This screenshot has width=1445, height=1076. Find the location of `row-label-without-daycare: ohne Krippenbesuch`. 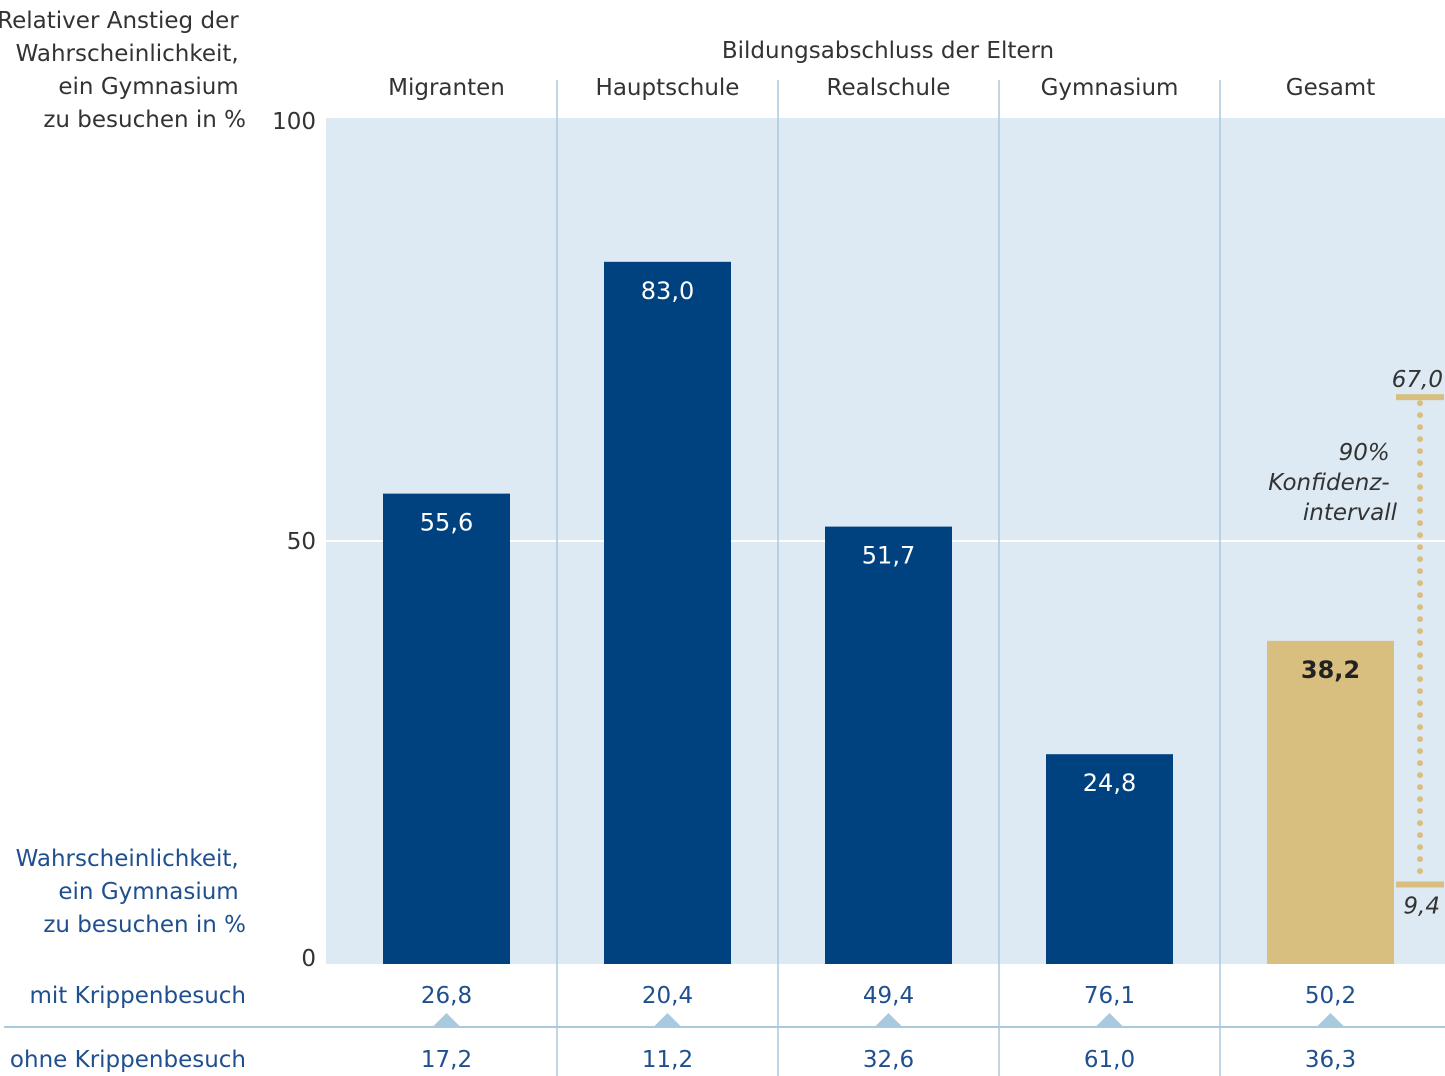

row-label-without-daycare: ohne Krippenbesuch is located at coordinates (128, 1060).